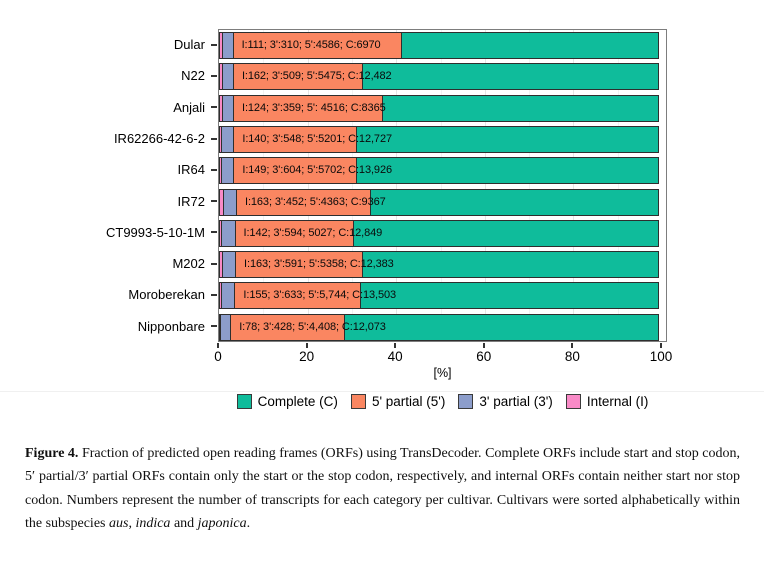 The height and width of the screenshot is (570, 764). I want to click on bar-row: I:155; 3':633; 5':5,744; C:13,503, so click(440, 296).